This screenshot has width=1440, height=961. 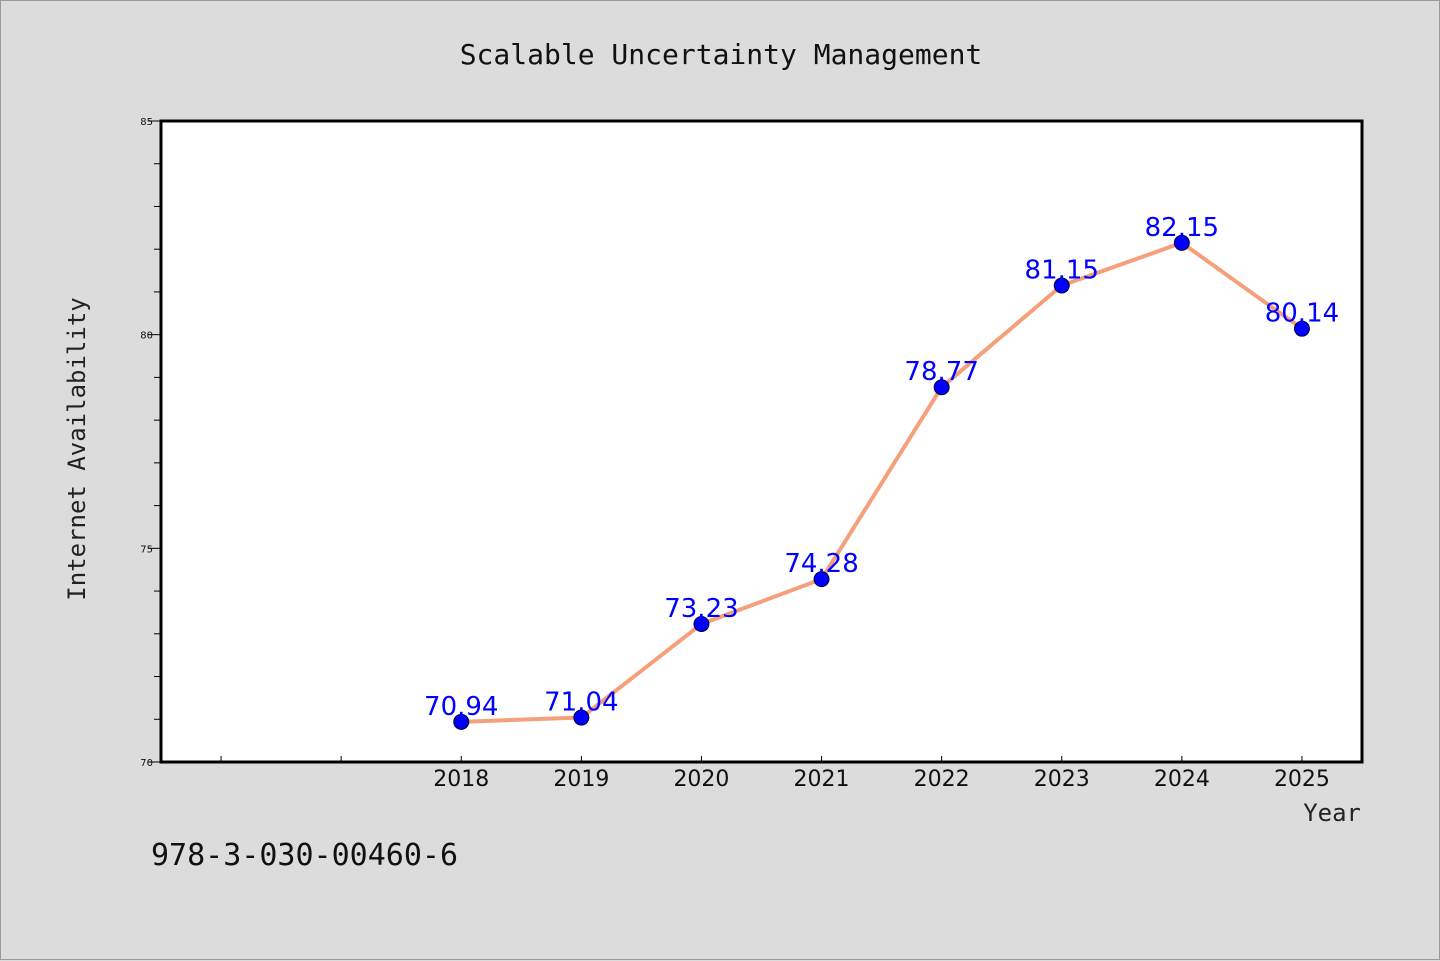 What do you see at coordinates (701, 609) in the screenshot?
I see `data-value-label: 73.23` at bounding box center [701, 609].